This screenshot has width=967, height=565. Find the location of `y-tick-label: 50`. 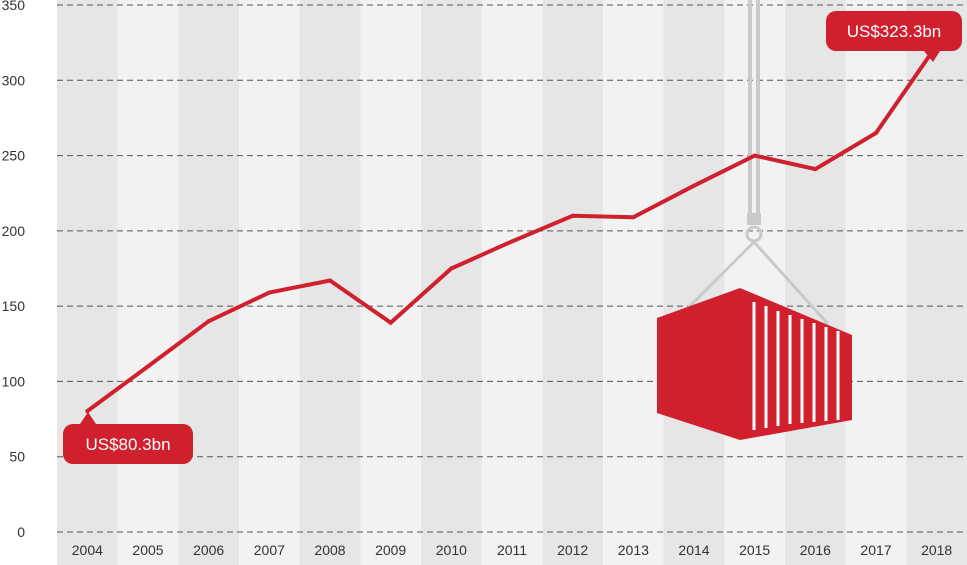

y-tick-label: 50 is located at coordinates (17, 457).